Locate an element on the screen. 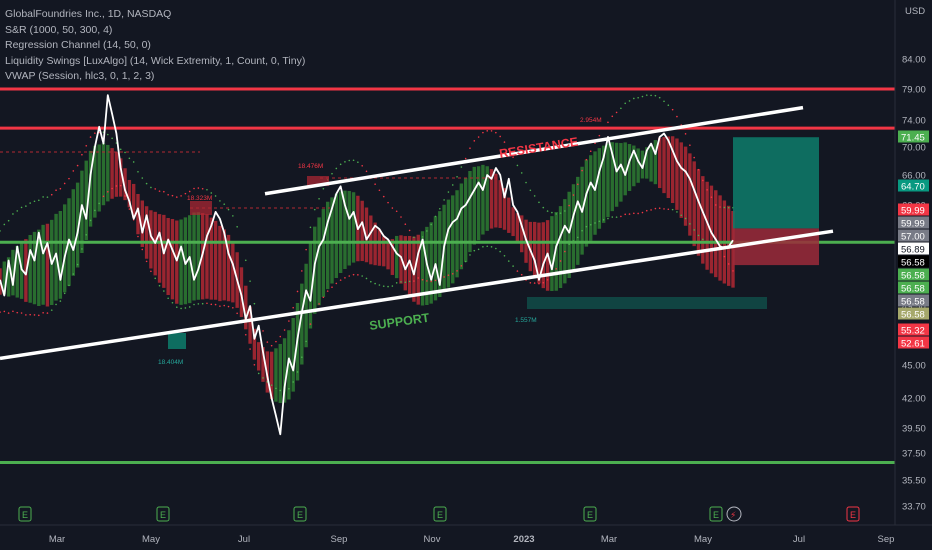 This screenshot has height=550, width=932. earnings-icon is located at coordinates (300, 514).